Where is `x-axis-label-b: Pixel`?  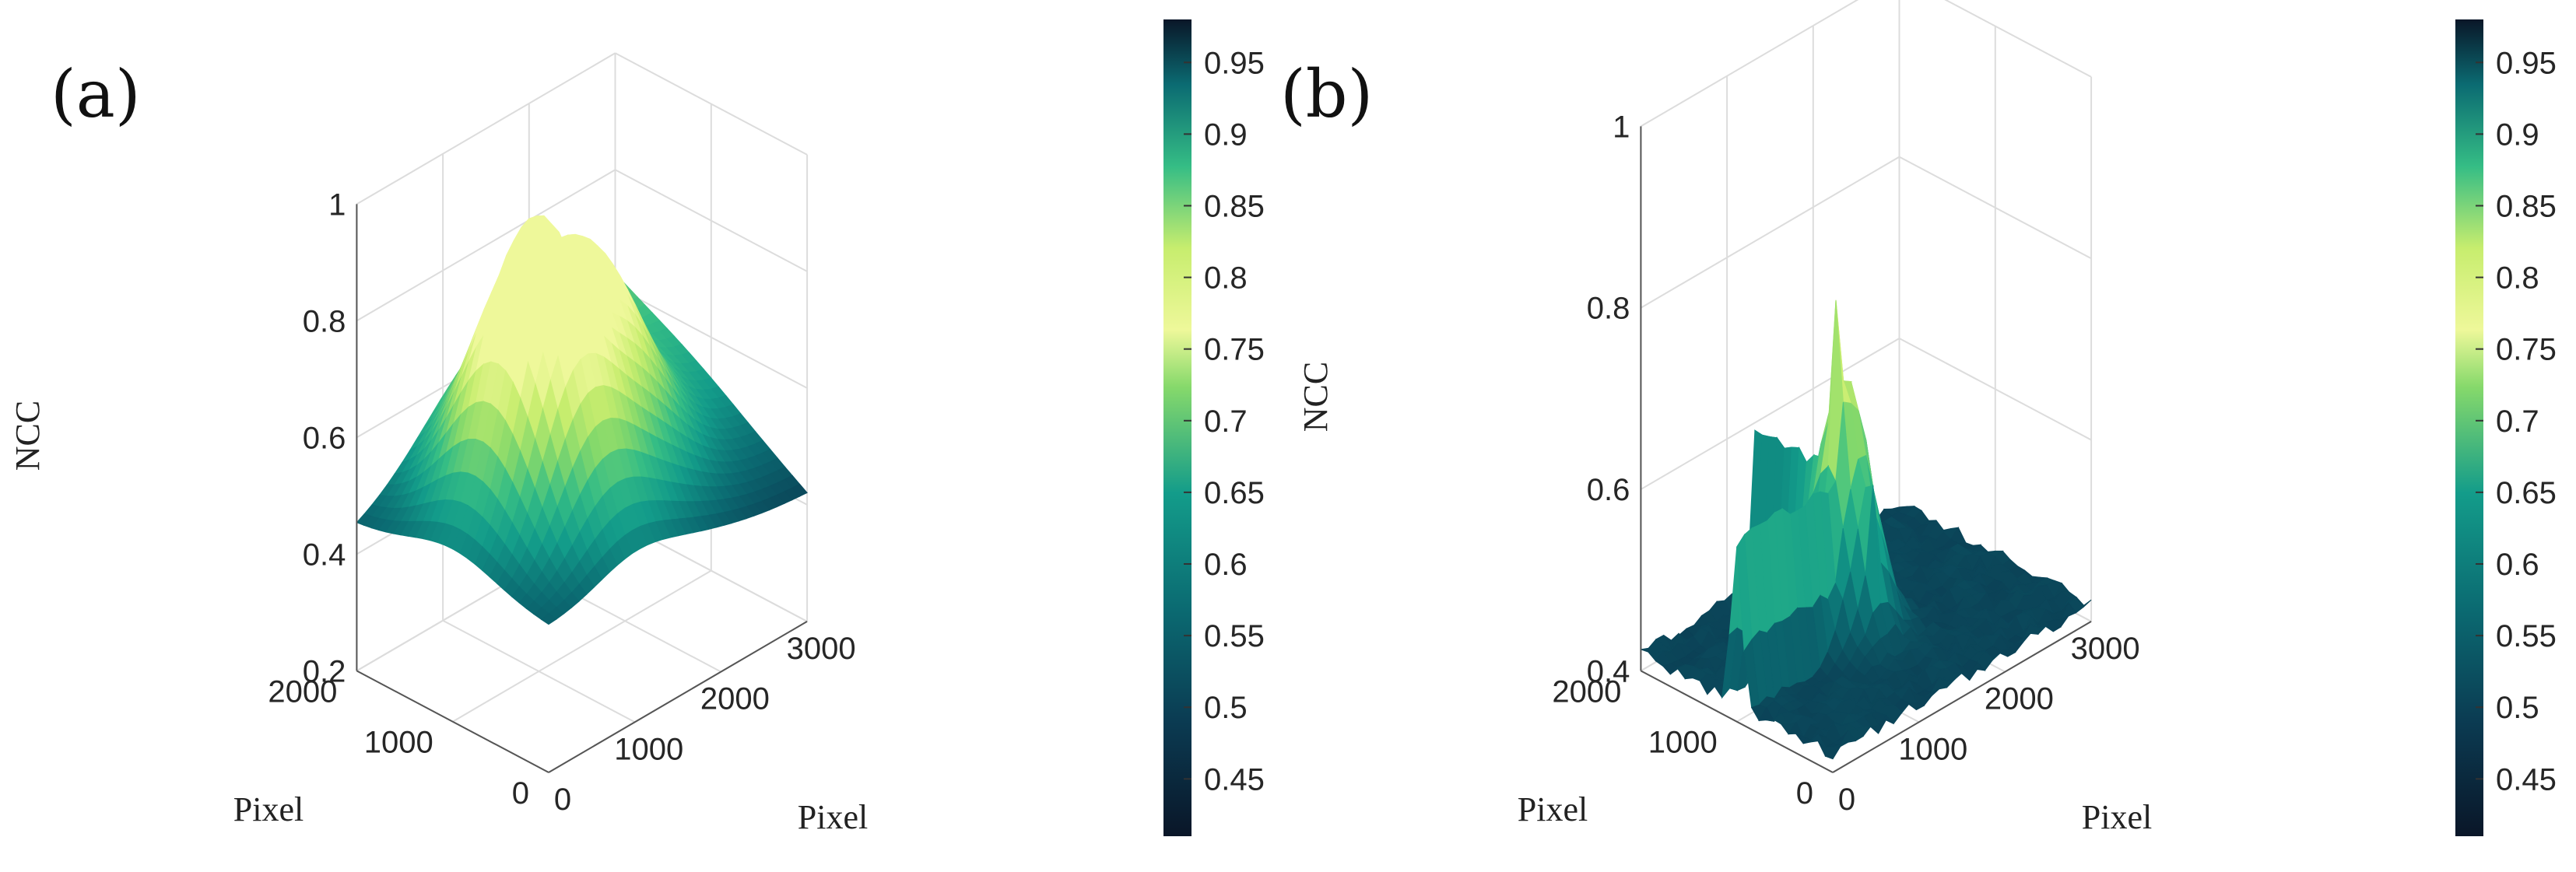
x-axis-label-b: Pixel is located at coordinates (2117, 817).